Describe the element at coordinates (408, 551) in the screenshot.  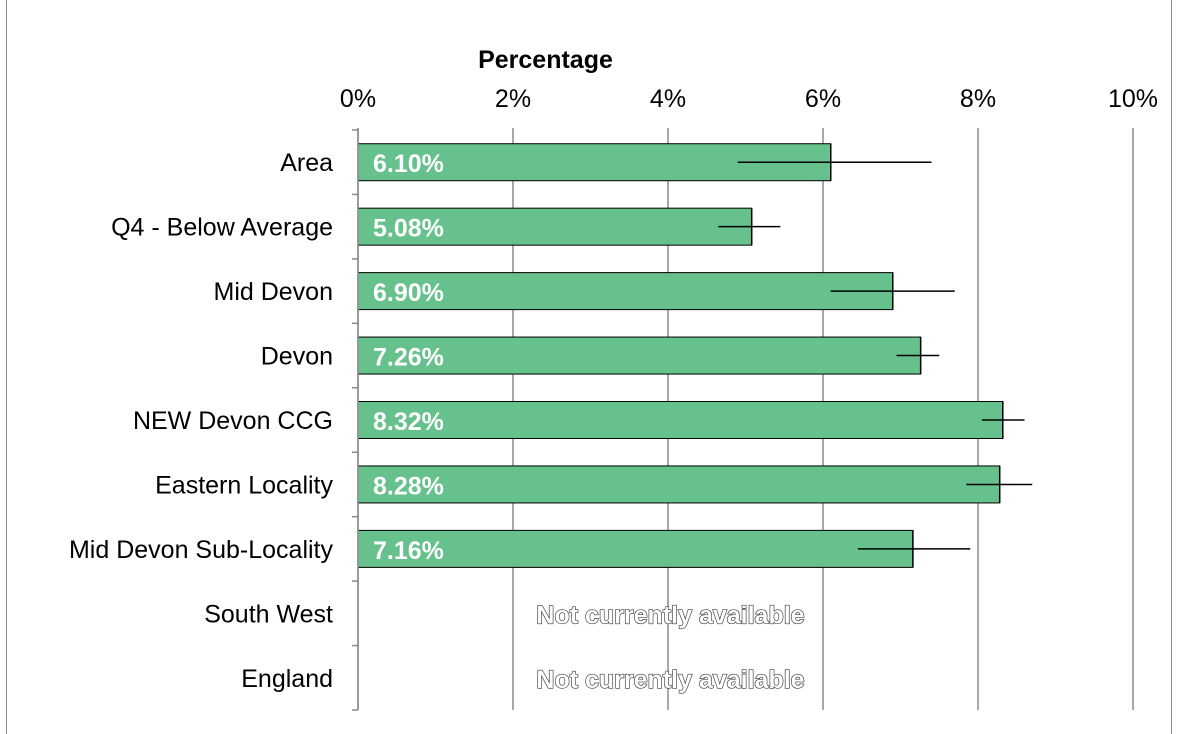
I see `data-label: 7.16%` at that location.